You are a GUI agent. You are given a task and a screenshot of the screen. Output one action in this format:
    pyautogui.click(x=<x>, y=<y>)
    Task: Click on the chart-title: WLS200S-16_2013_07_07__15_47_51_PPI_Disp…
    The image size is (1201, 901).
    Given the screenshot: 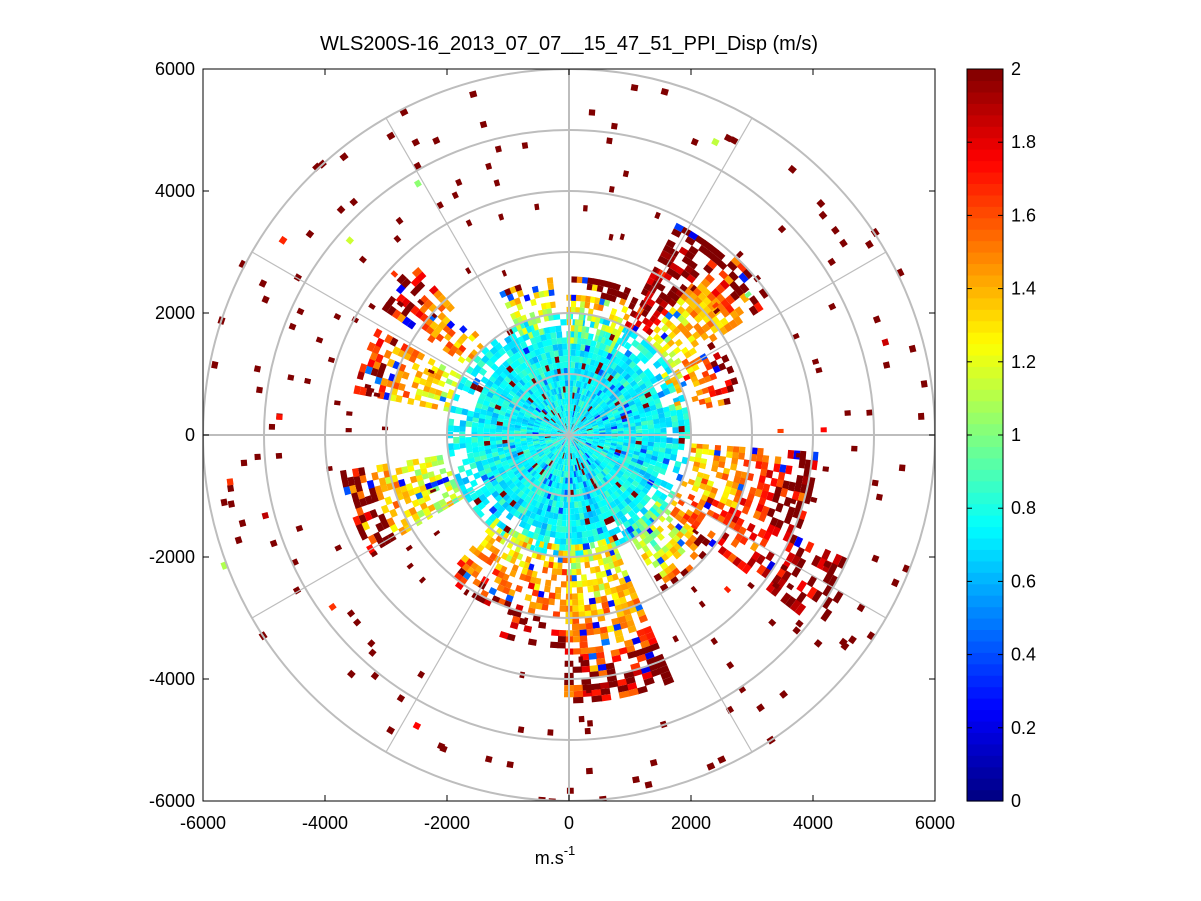 What is the action you would take?
    pyautogui.click(x=569, y=44)
    